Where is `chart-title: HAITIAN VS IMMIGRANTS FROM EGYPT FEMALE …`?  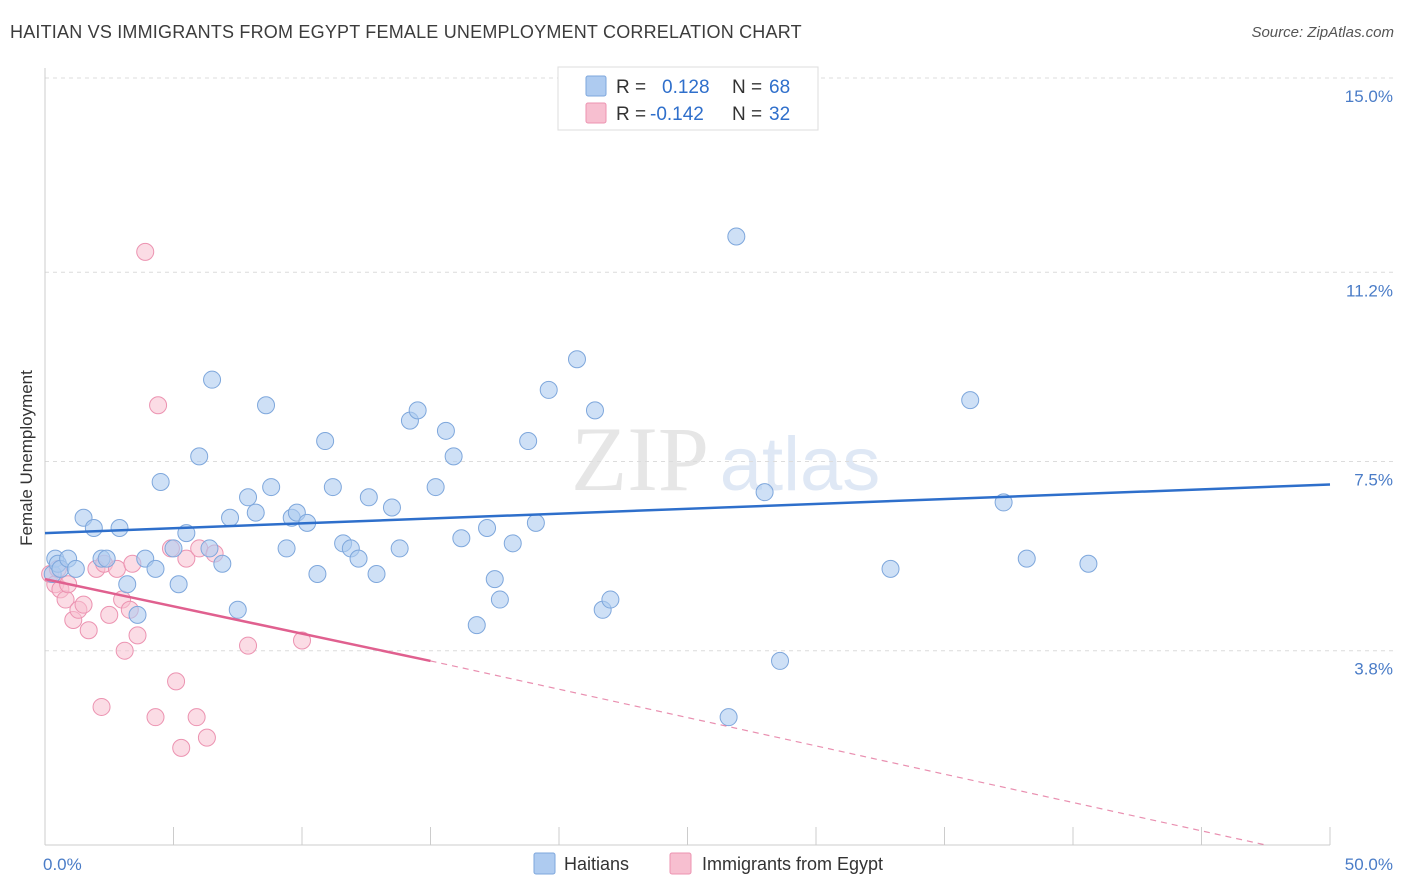
chart-title: HAITIAN VS IMMIGRANTS FROM EGYPT FEMALE … is located at coordinates (406, 32).